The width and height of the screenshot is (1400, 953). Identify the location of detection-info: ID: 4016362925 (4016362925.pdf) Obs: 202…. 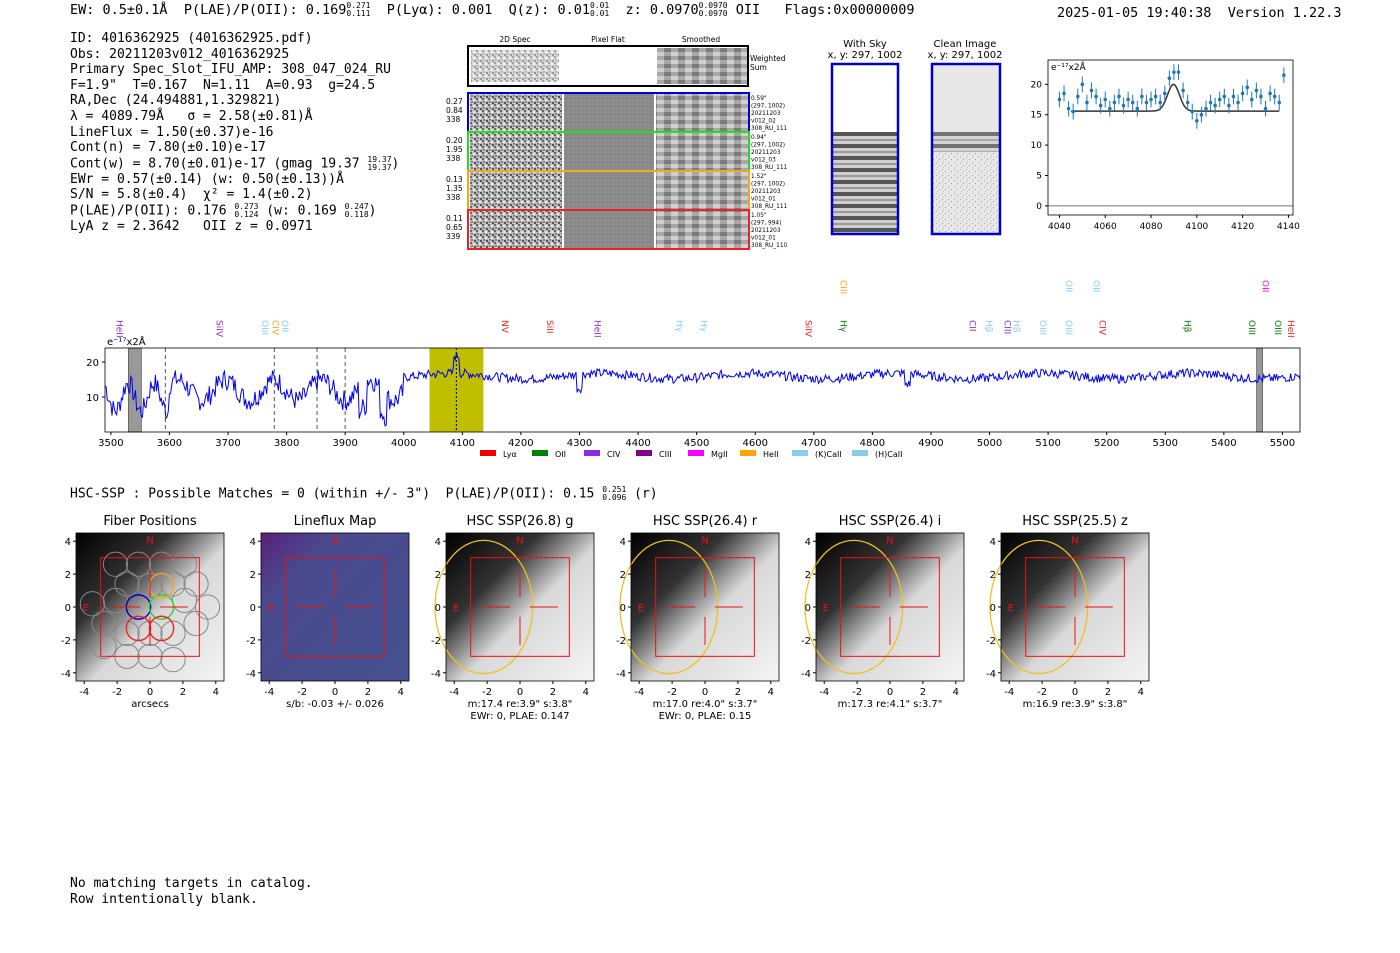
(234, 133).